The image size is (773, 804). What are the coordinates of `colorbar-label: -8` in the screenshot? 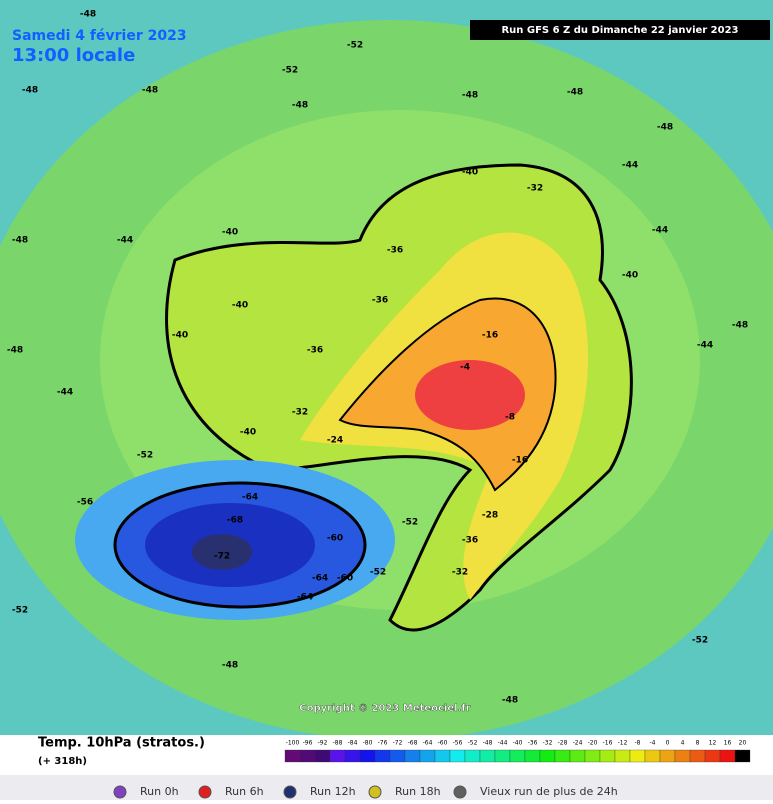 It's located at (638, 743).